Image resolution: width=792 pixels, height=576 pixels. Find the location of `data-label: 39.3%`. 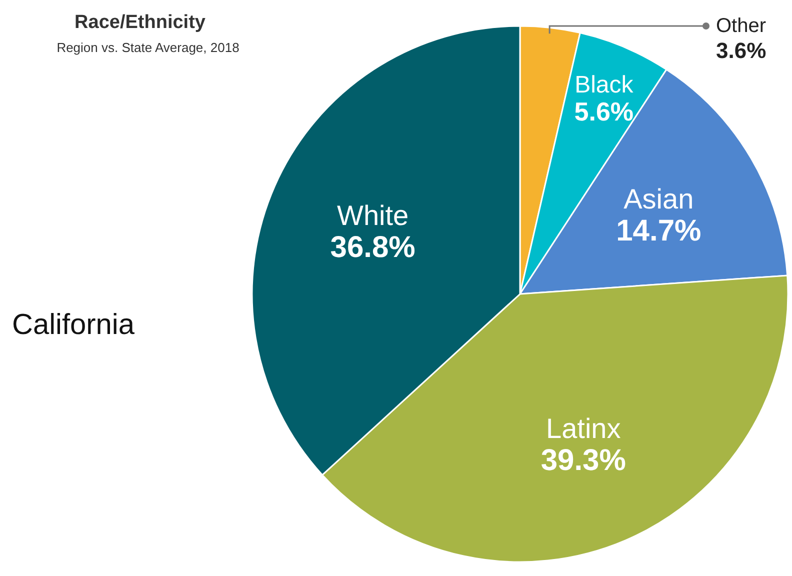

data-label: 39.3% is located at coordinates (583, 460).